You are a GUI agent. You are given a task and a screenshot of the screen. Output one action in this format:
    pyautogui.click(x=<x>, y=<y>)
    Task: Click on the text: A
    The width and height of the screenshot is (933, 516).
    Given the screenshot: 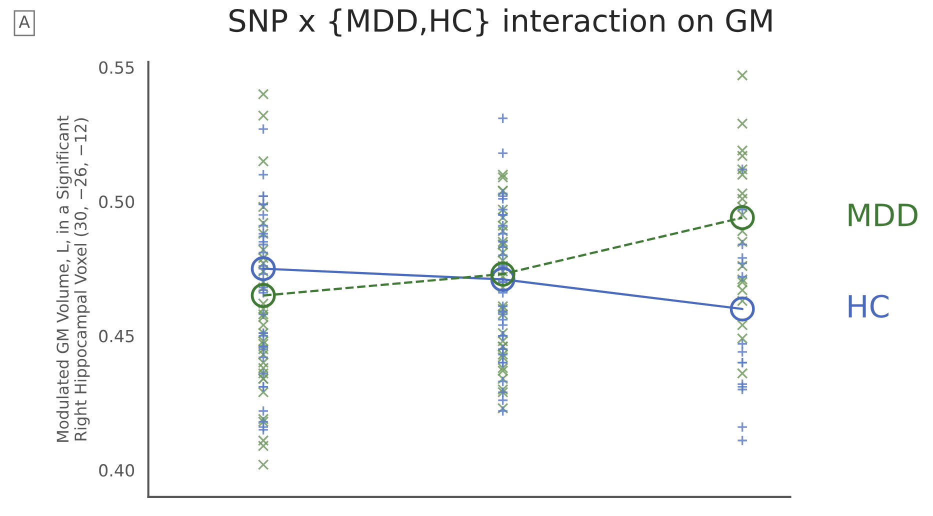 What is the action you would take?
    pyautogui.click(x=24, y=22)
    